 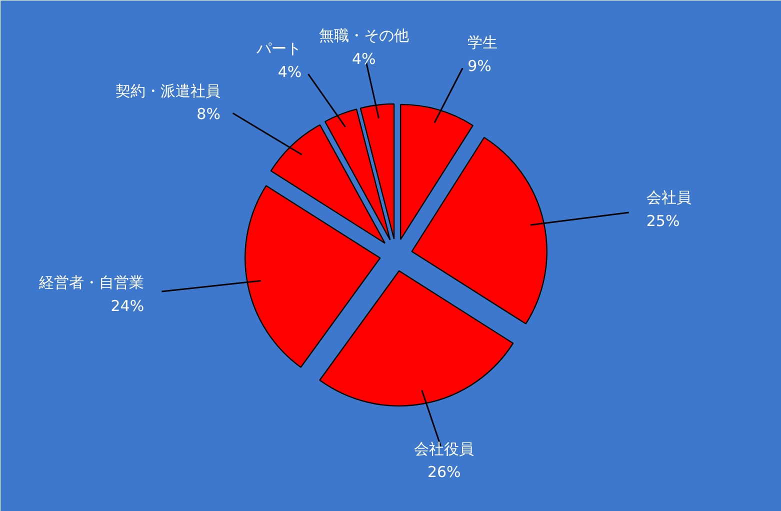 What do you see at coordinates (444, 472) in the screenshot?
I see `data-label: 26%` at bounding box center [444, 472].